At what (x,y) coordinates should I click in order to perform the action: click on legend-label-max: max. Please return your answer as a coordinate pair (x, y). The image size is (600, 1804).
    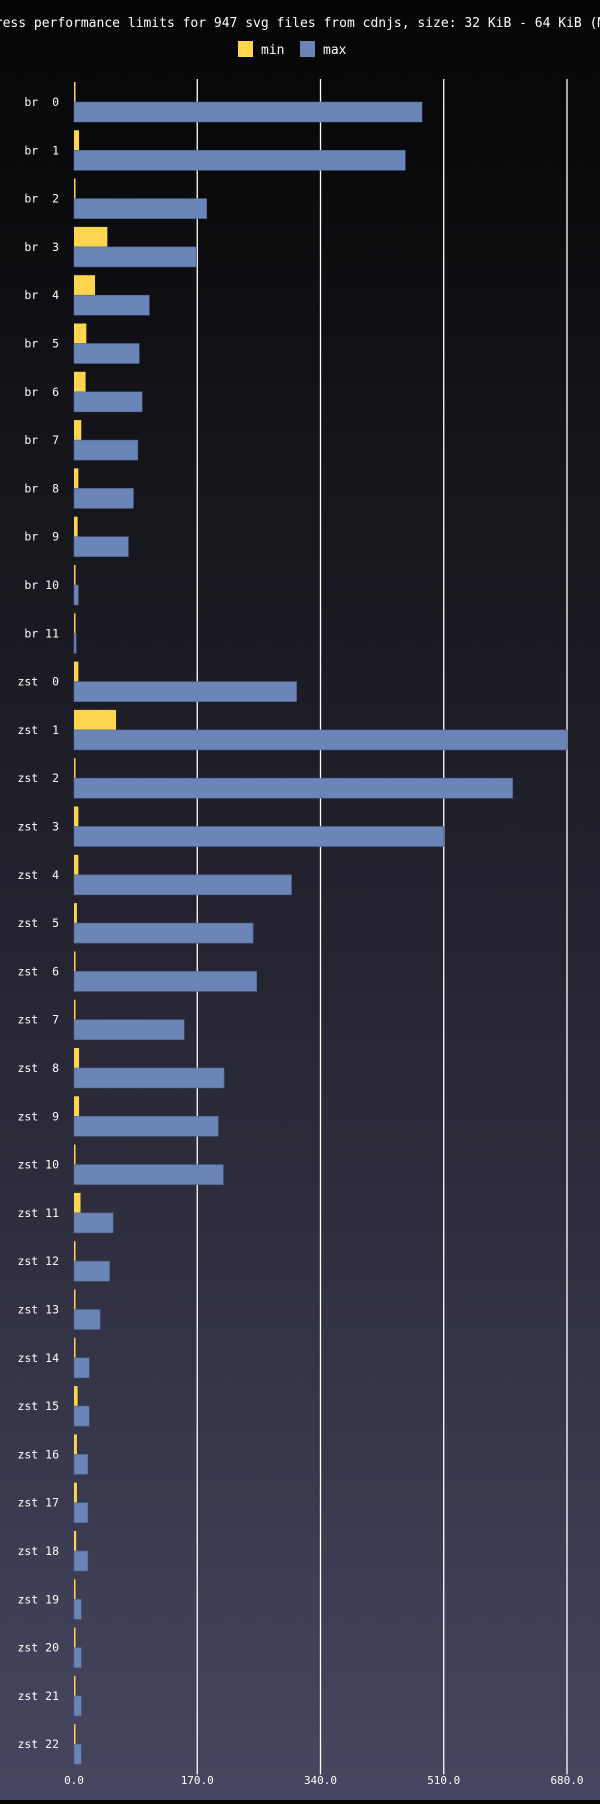
    Looking at the image, I should click on (335, 50).